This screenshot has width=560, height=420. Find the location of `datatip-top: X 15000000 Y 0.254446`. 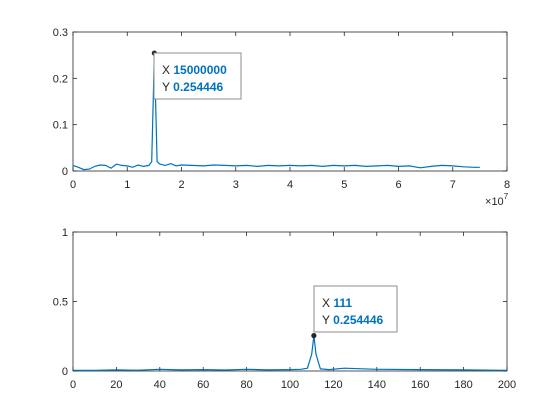

datatip-top: X 15000000 Y 0.254446 is located at coordinates (197, 76).